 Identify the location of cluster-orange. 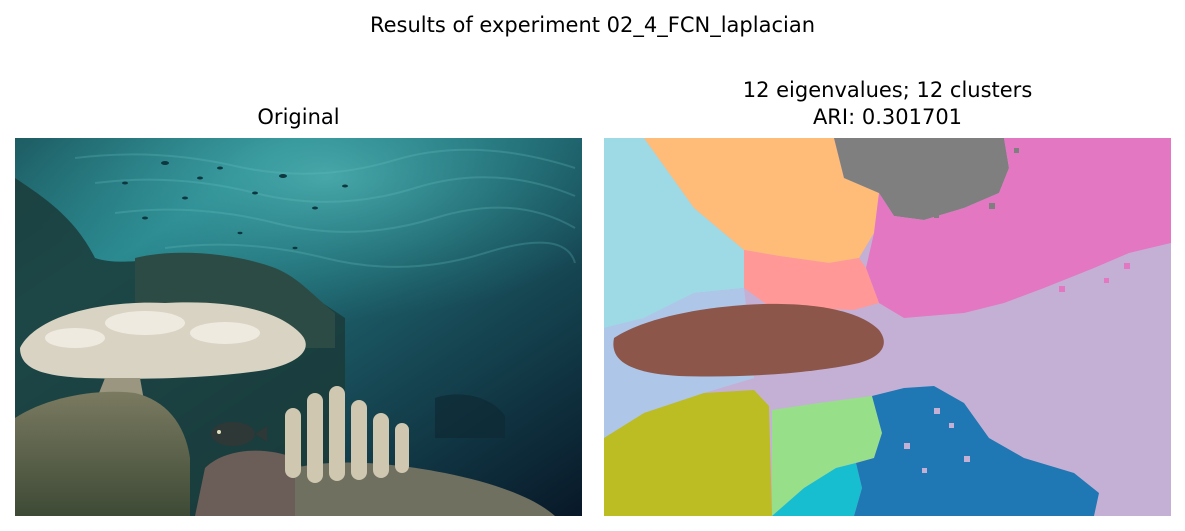
(761, 200).